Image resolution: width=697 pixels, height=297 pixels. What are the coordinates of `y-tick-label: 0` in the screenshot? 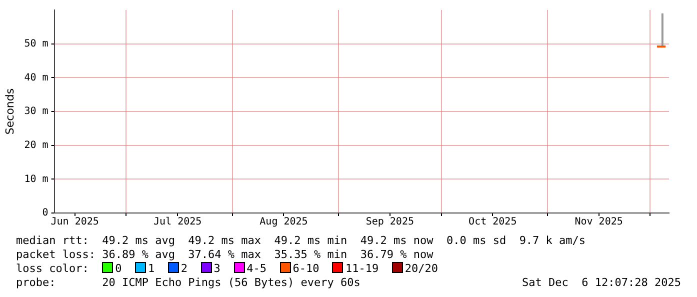 It's located at (45, 213).